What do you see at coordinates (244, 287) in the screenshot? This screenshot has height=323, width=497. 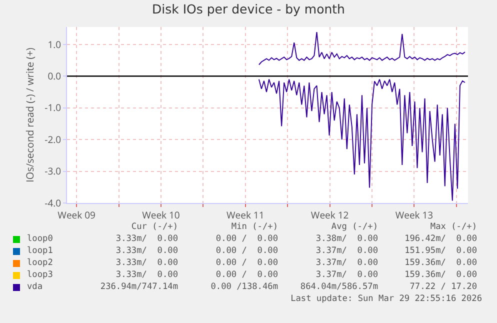 I see `text: 0.00 /138.46m` at bounding box center [244, 287].